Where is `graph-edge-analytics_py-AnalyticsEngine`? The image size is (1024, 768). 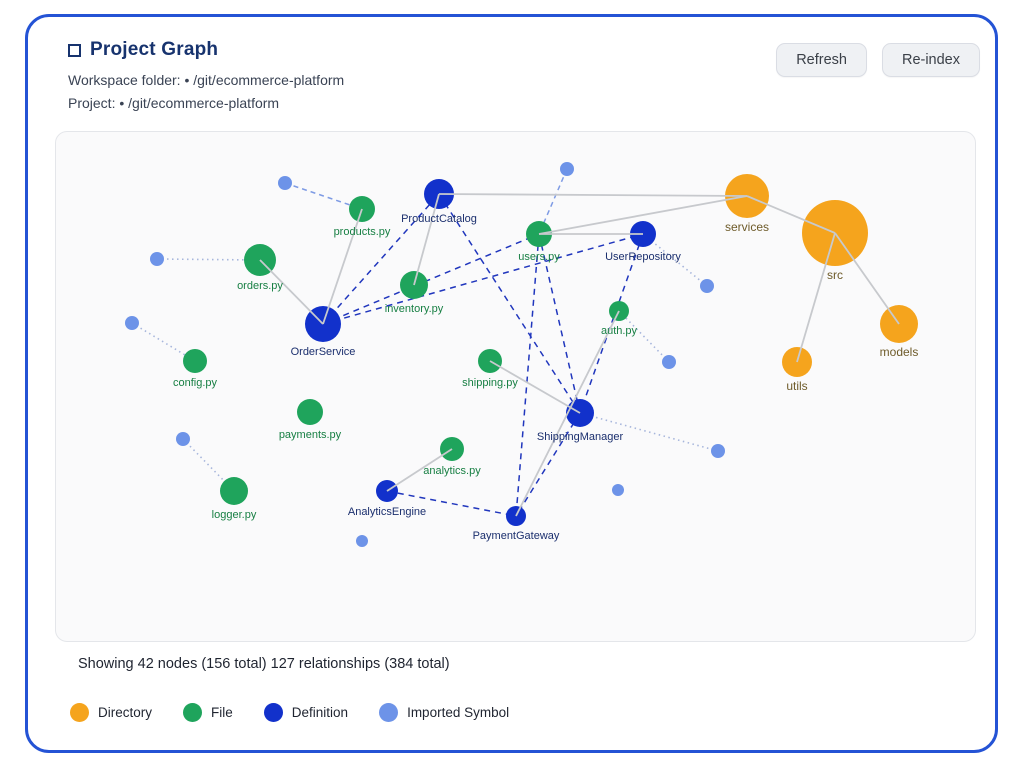 graph-edge-analytics_py-AnalyticsEngine is located at coordinates (419, 470).